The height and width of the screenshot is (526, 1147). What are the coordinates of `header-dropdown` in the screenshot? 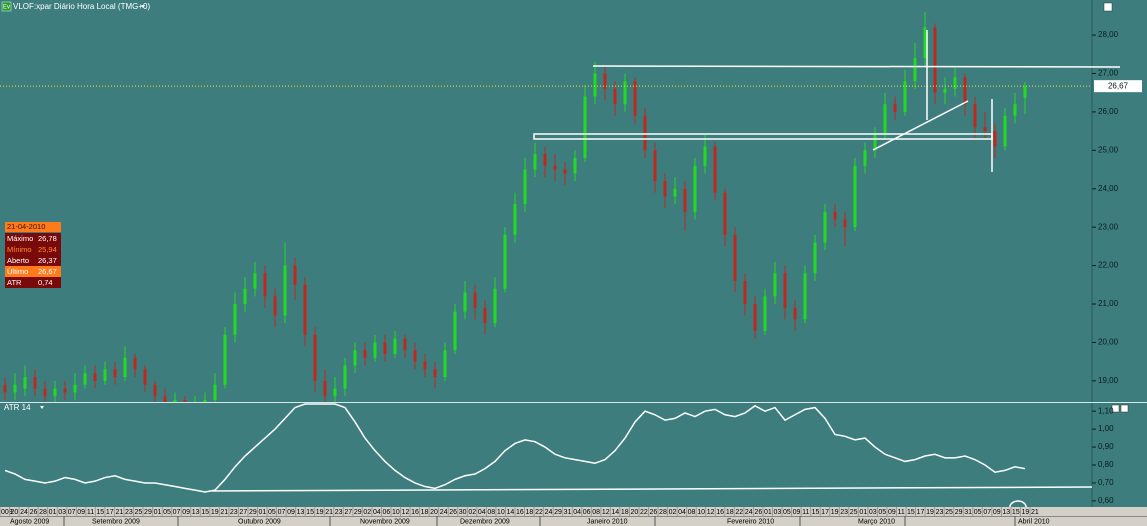 It's located at (143, 6).